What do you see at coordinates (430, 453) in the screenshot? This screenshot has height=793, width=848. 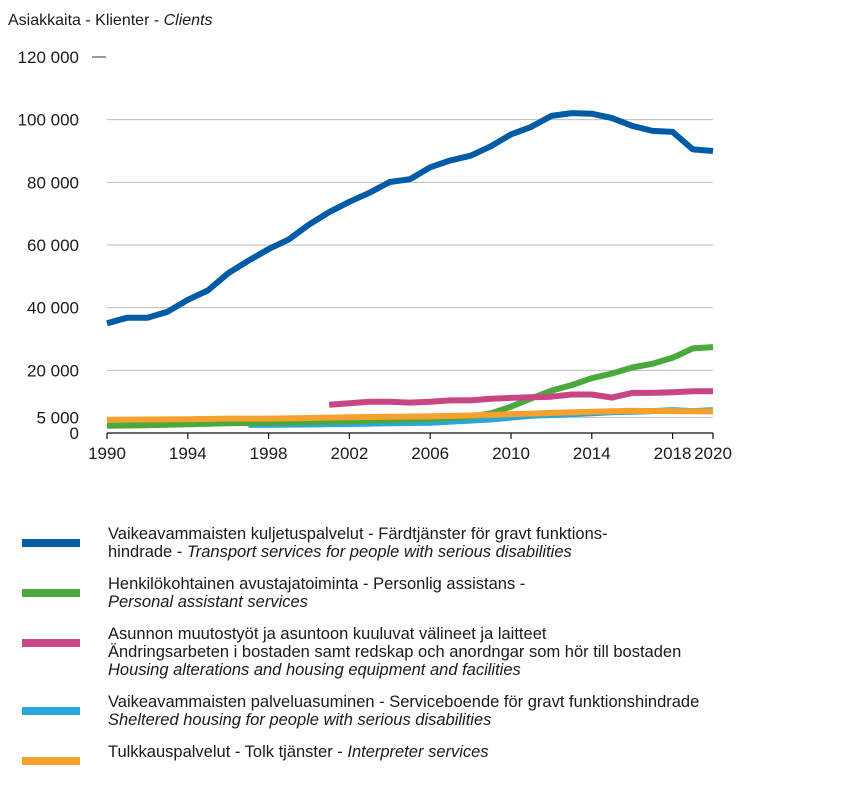 I see `x-tick-label: 2006` at bounding box center [430, 453].